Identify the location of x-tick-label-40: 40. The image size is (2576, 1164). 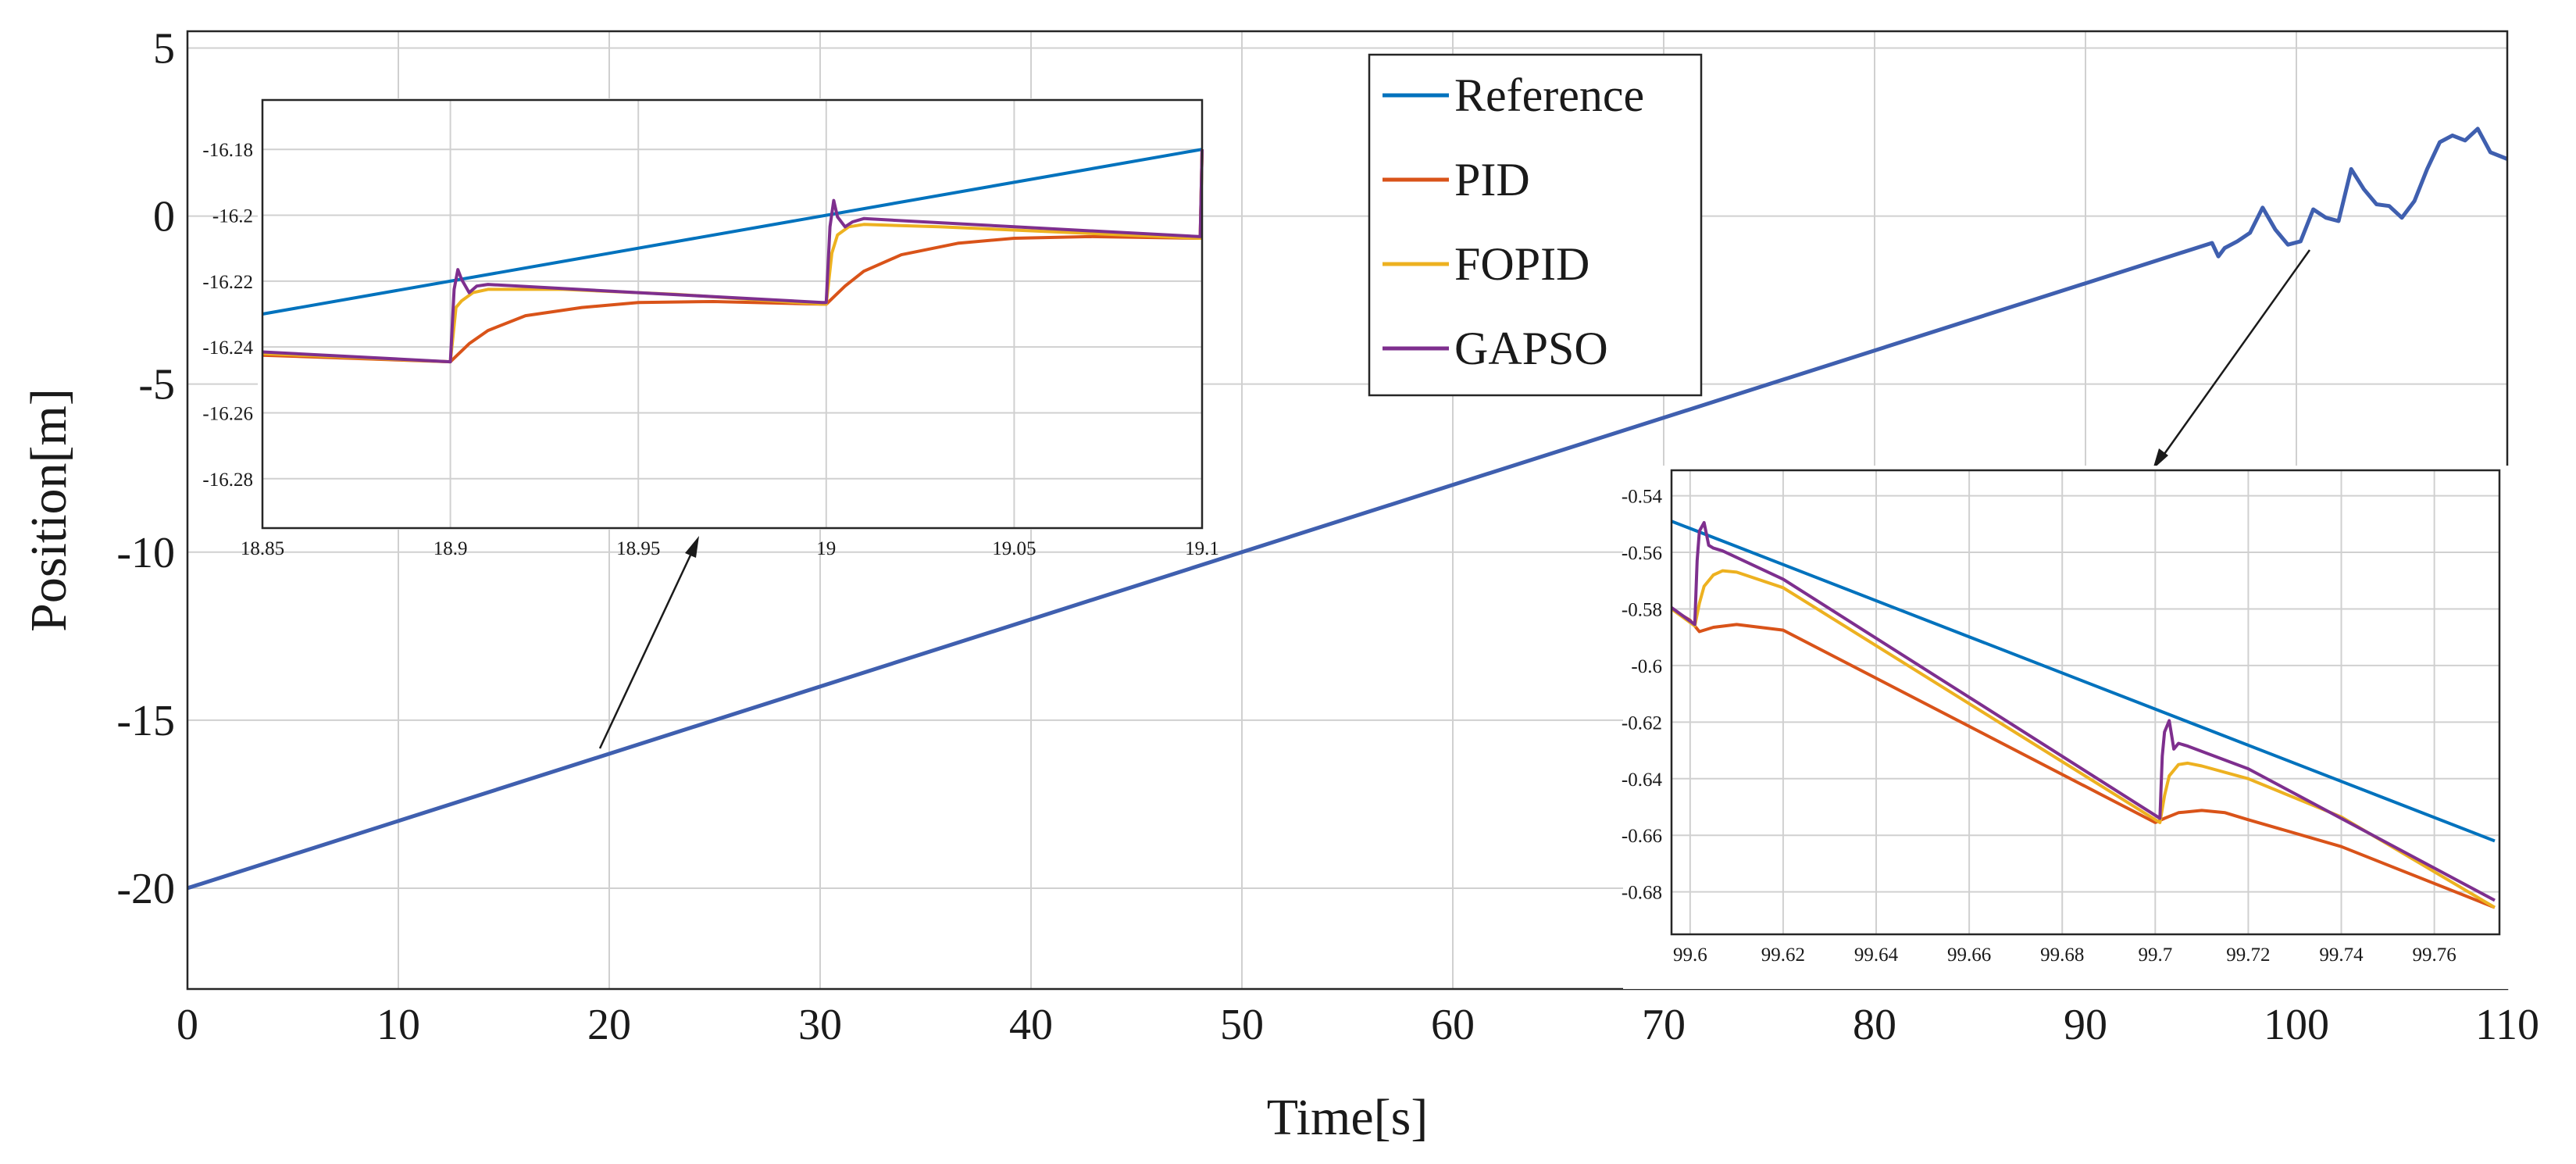
(1031, 1025).